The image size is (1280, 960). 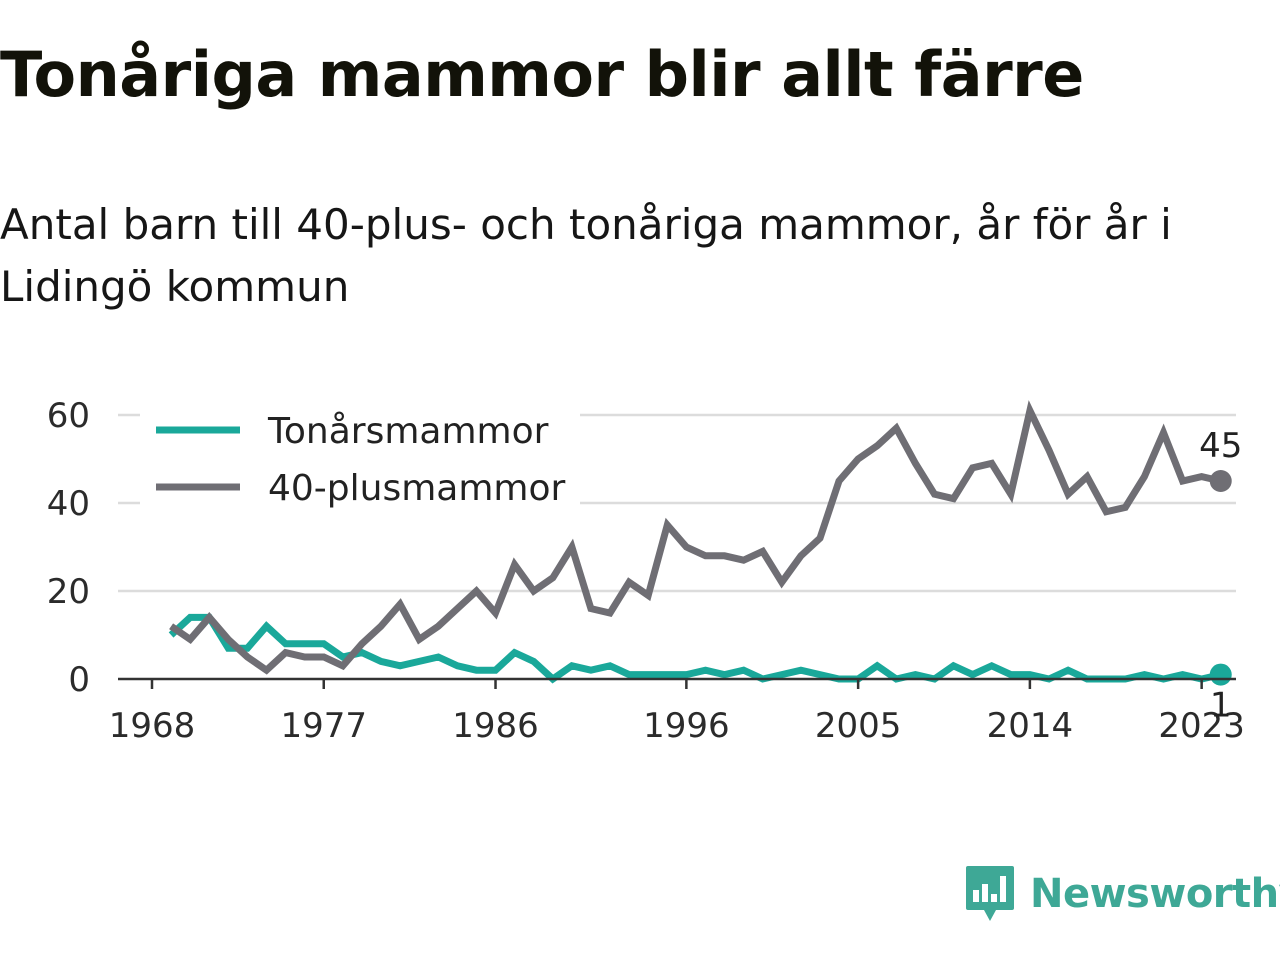 What do you see at coordinates (1220, 576) in the screenshot?
I see `end-labels: 1 45` at bounding box center [1220, 576].